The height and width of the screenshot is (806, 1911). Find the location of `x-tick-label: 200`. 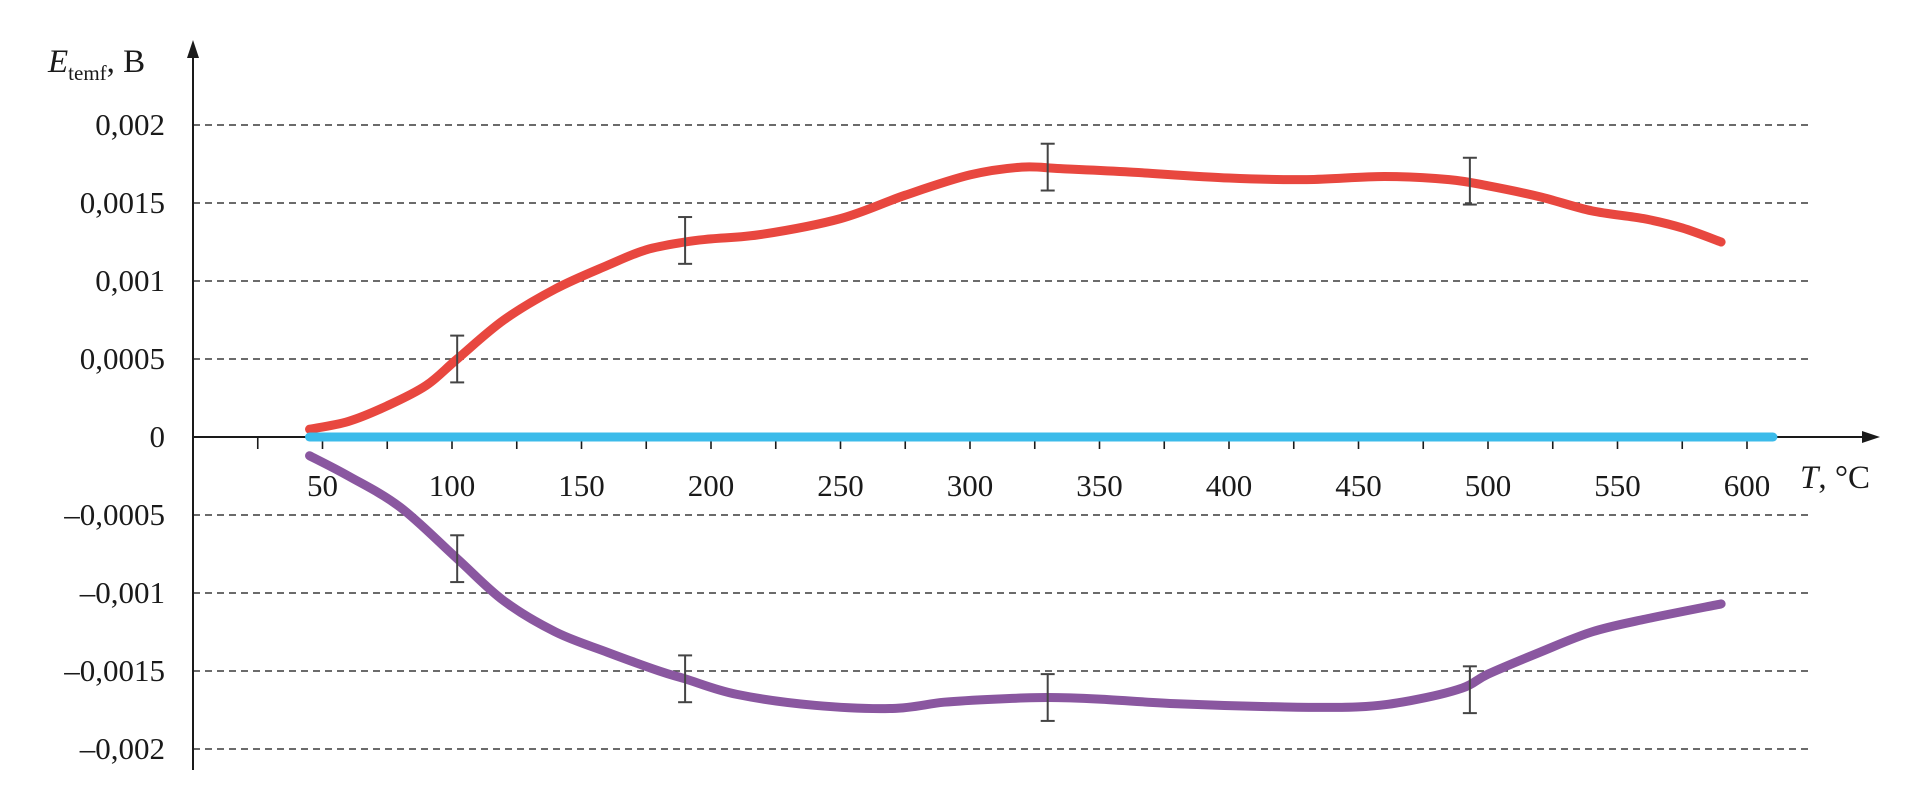

x-tick-label: 200 is located at coordinates (711, 485).